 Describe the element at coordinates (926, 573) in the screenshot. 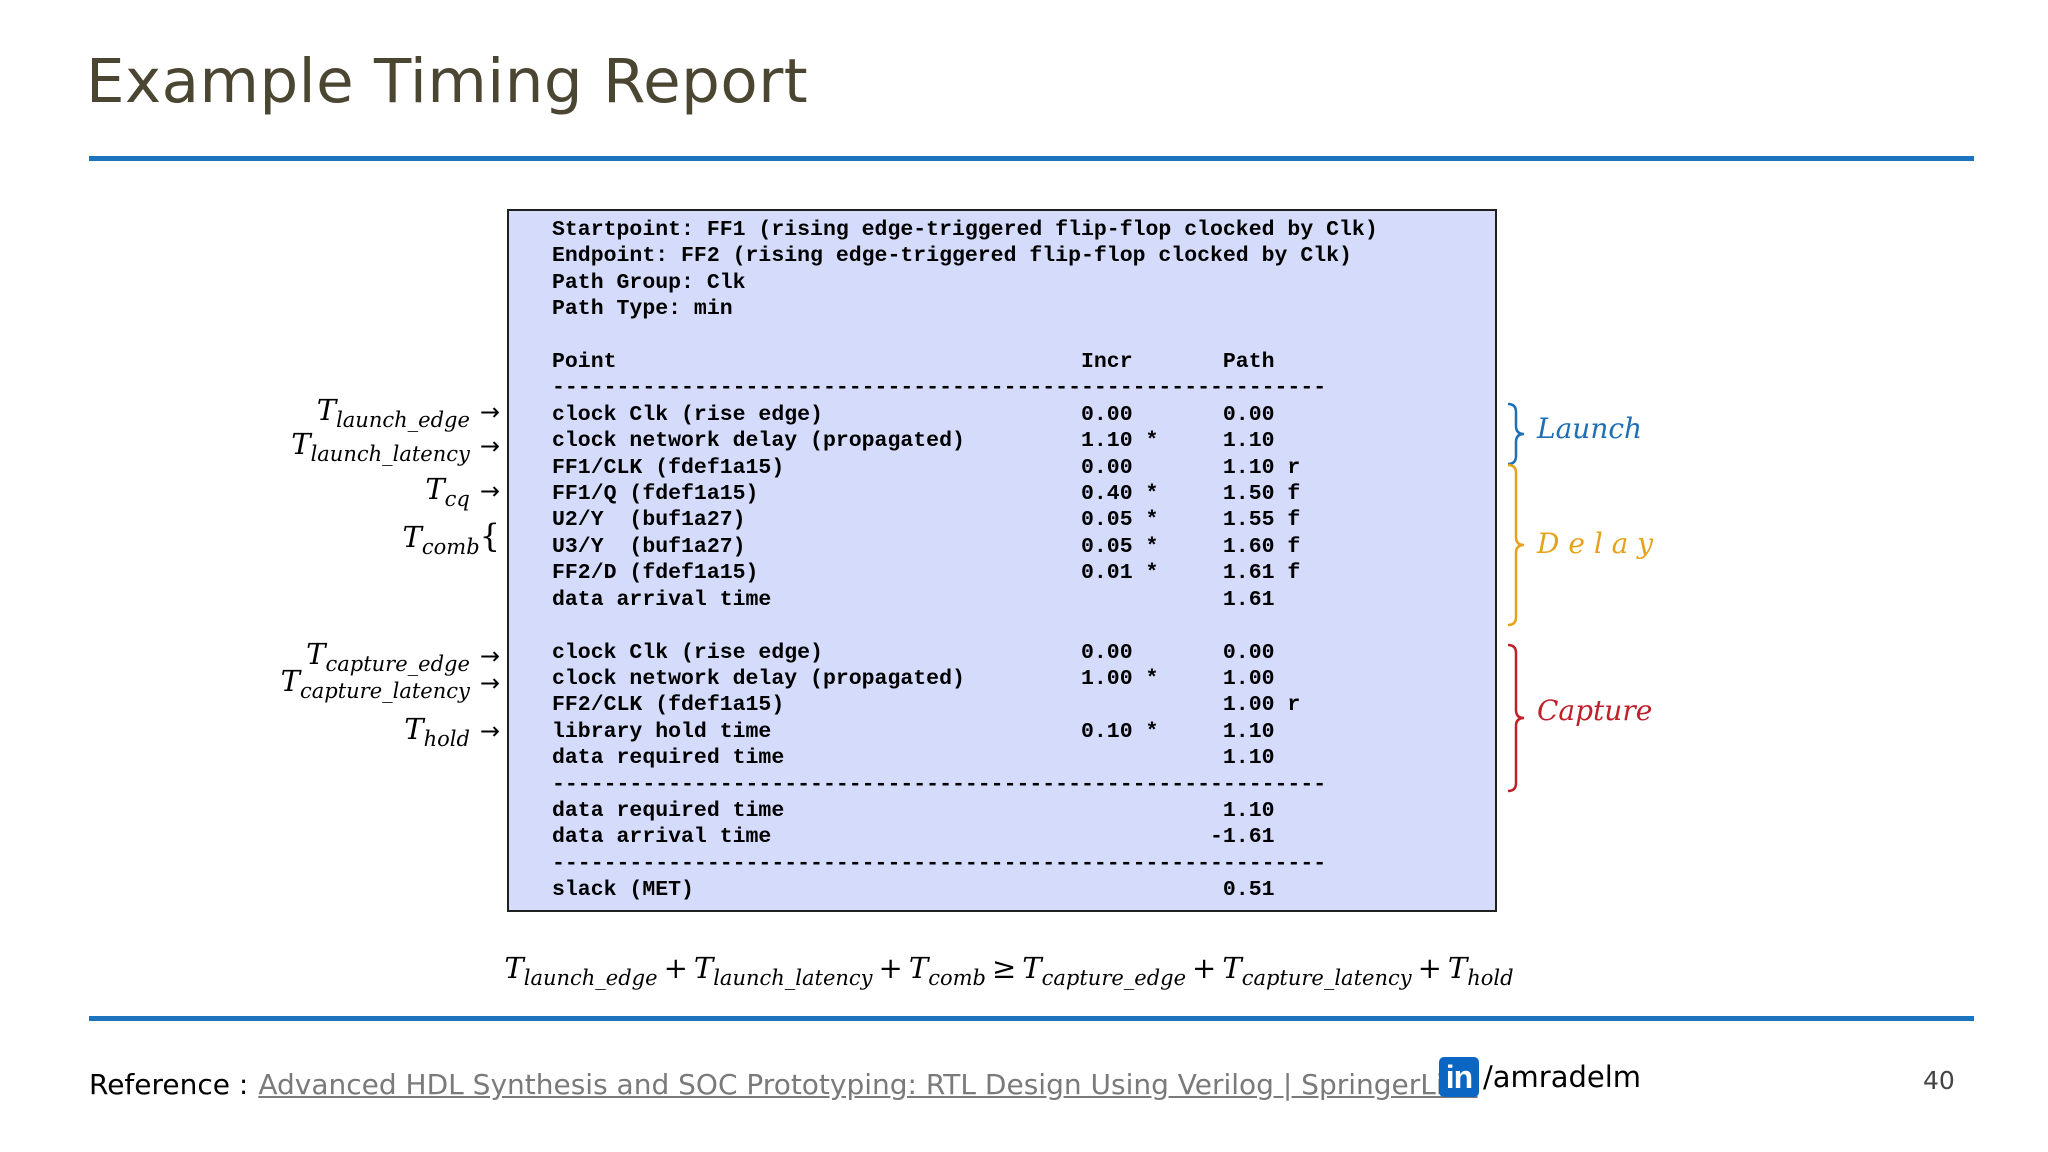

I see `report-line: FF2/D (fdef1a15) 0.01 * 1.61 f` at that location.